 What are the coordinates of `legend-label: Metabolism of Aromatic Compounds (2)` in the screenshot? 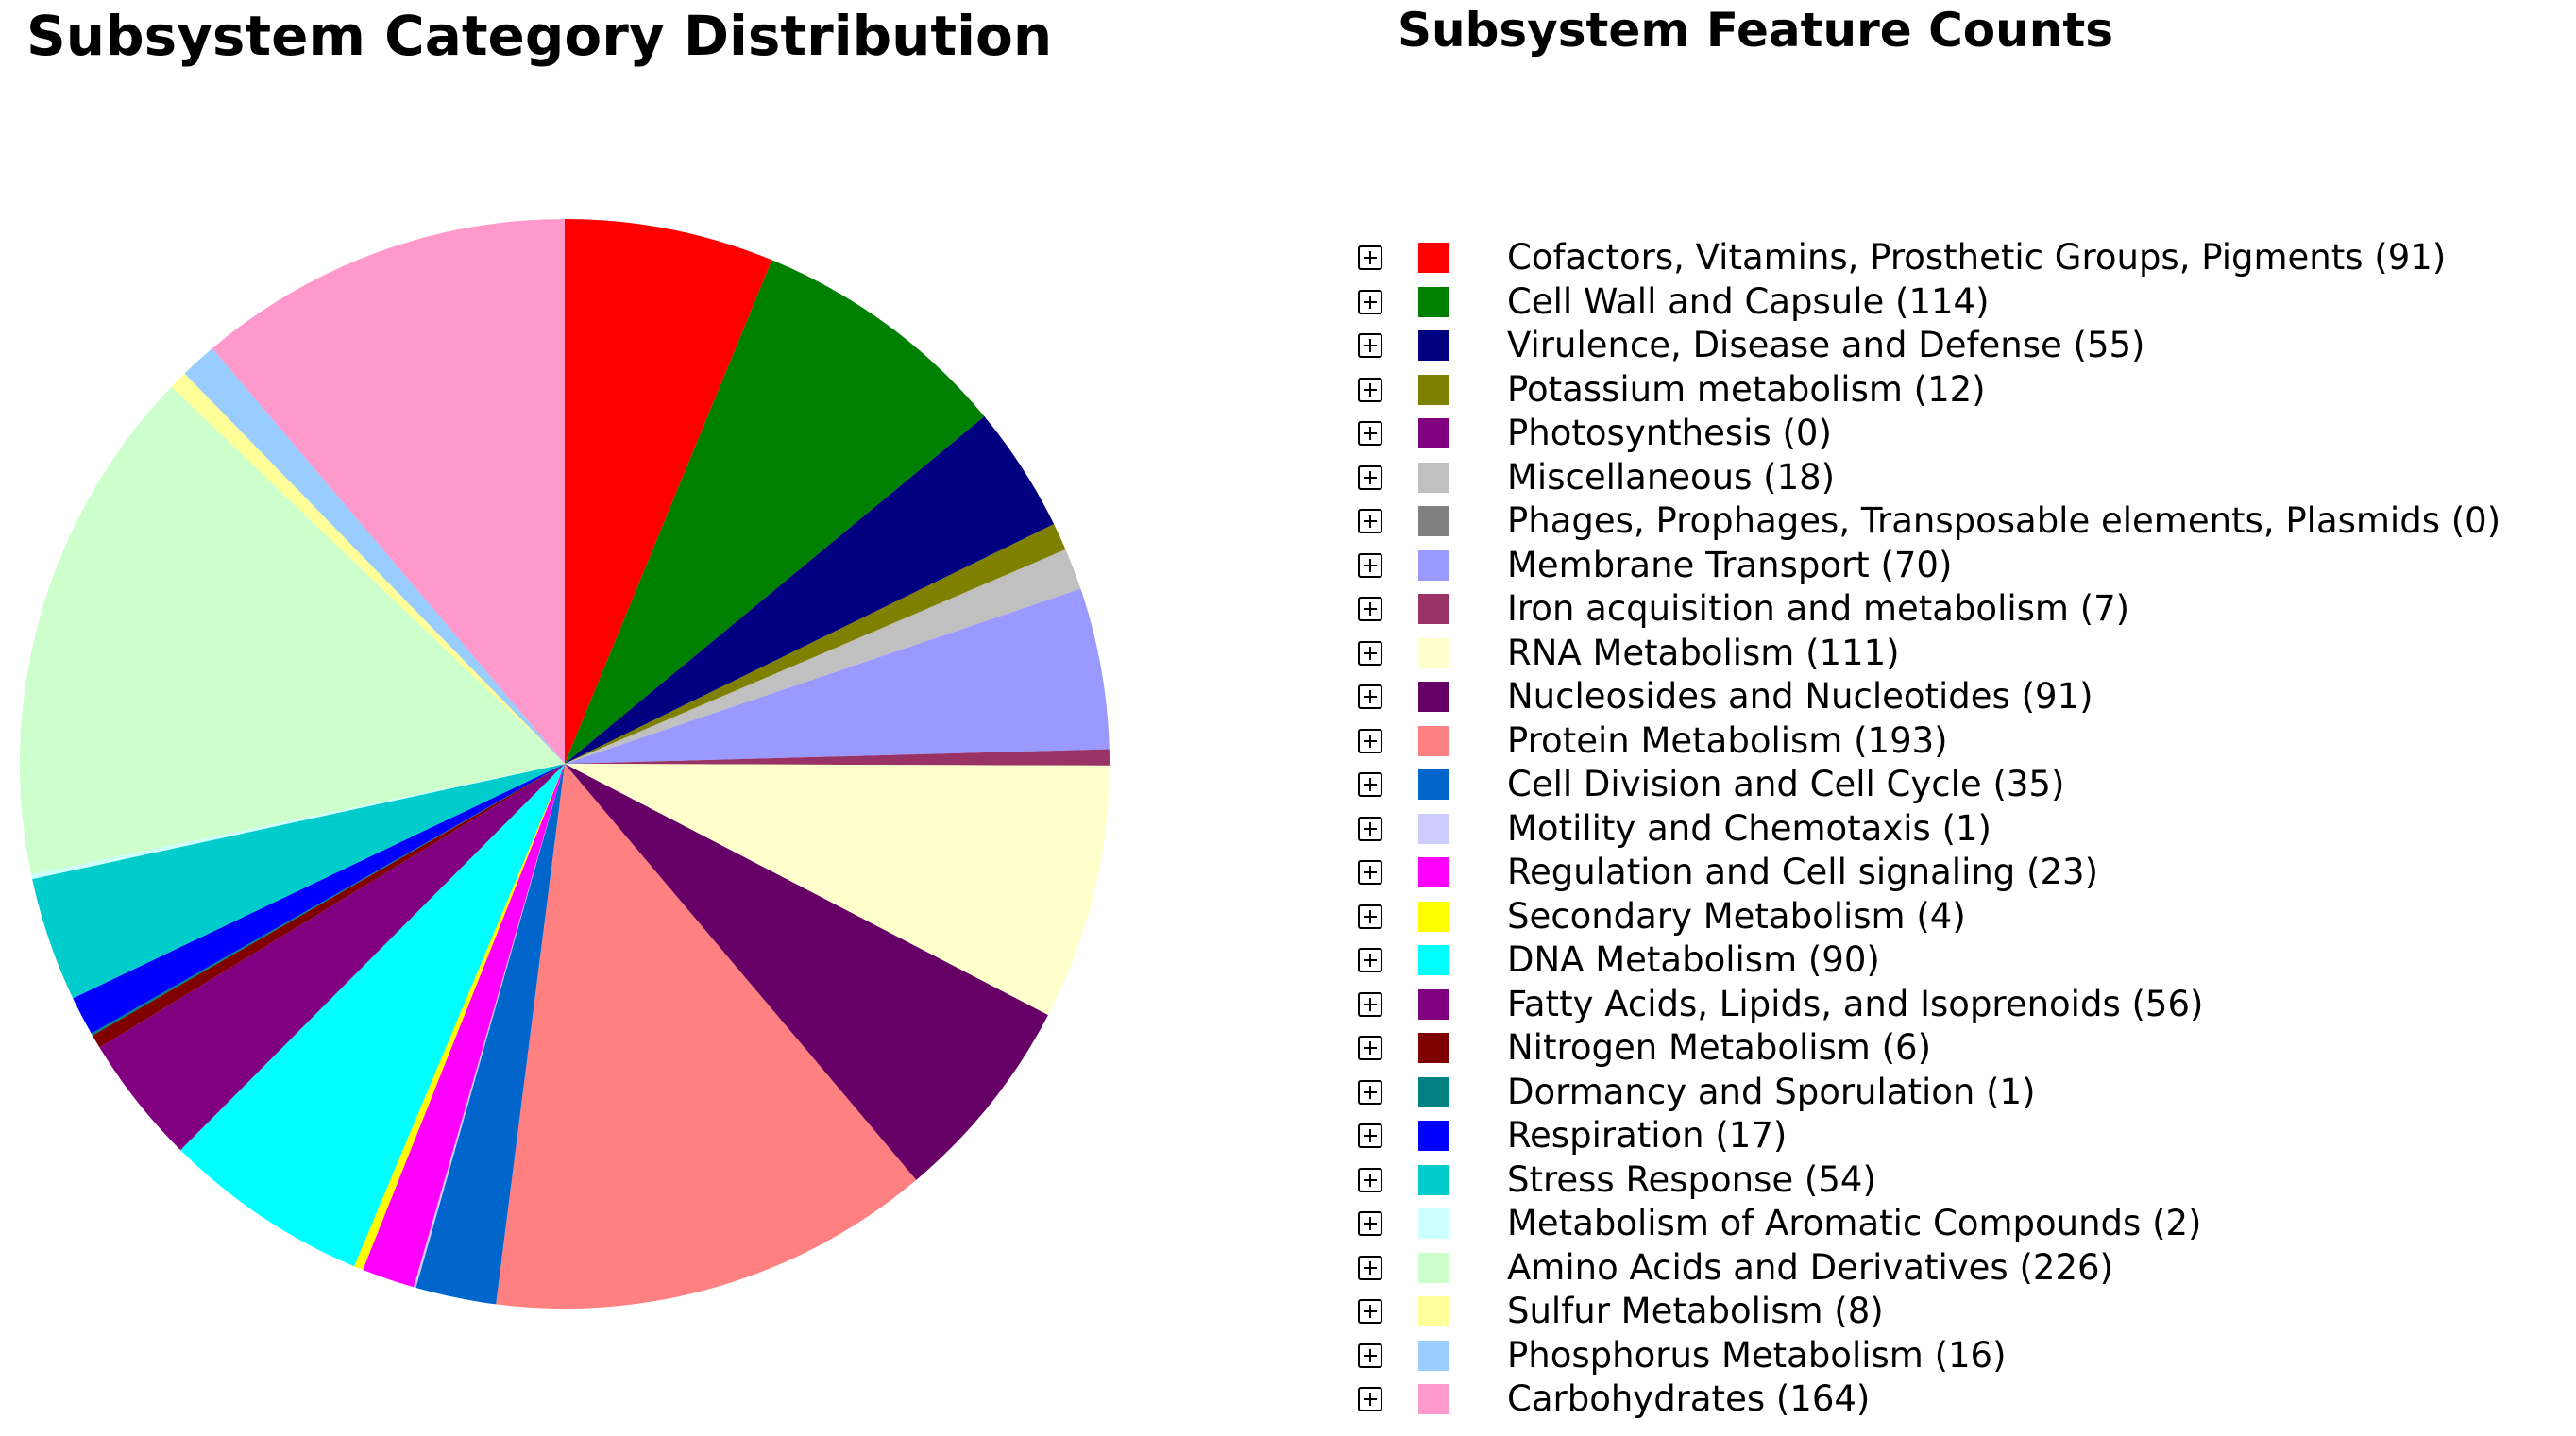 It's located at (1854, 1223).